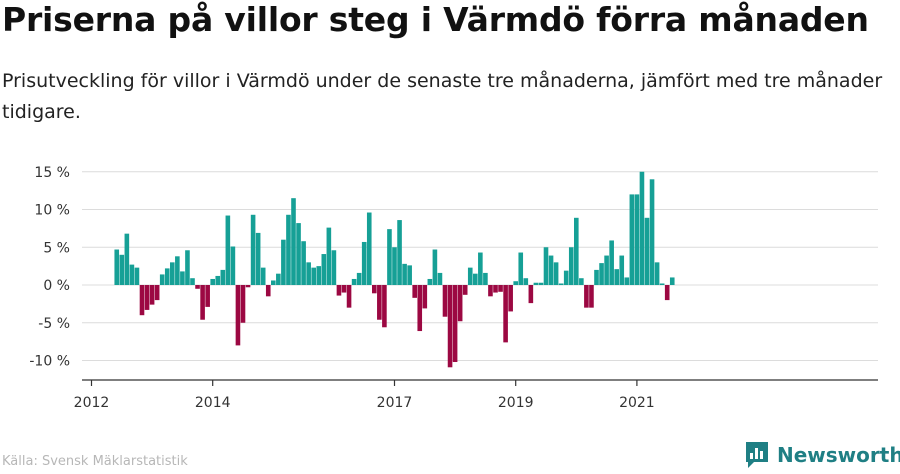  I want to click on x-tick-label: 2021, so click(637, 403).